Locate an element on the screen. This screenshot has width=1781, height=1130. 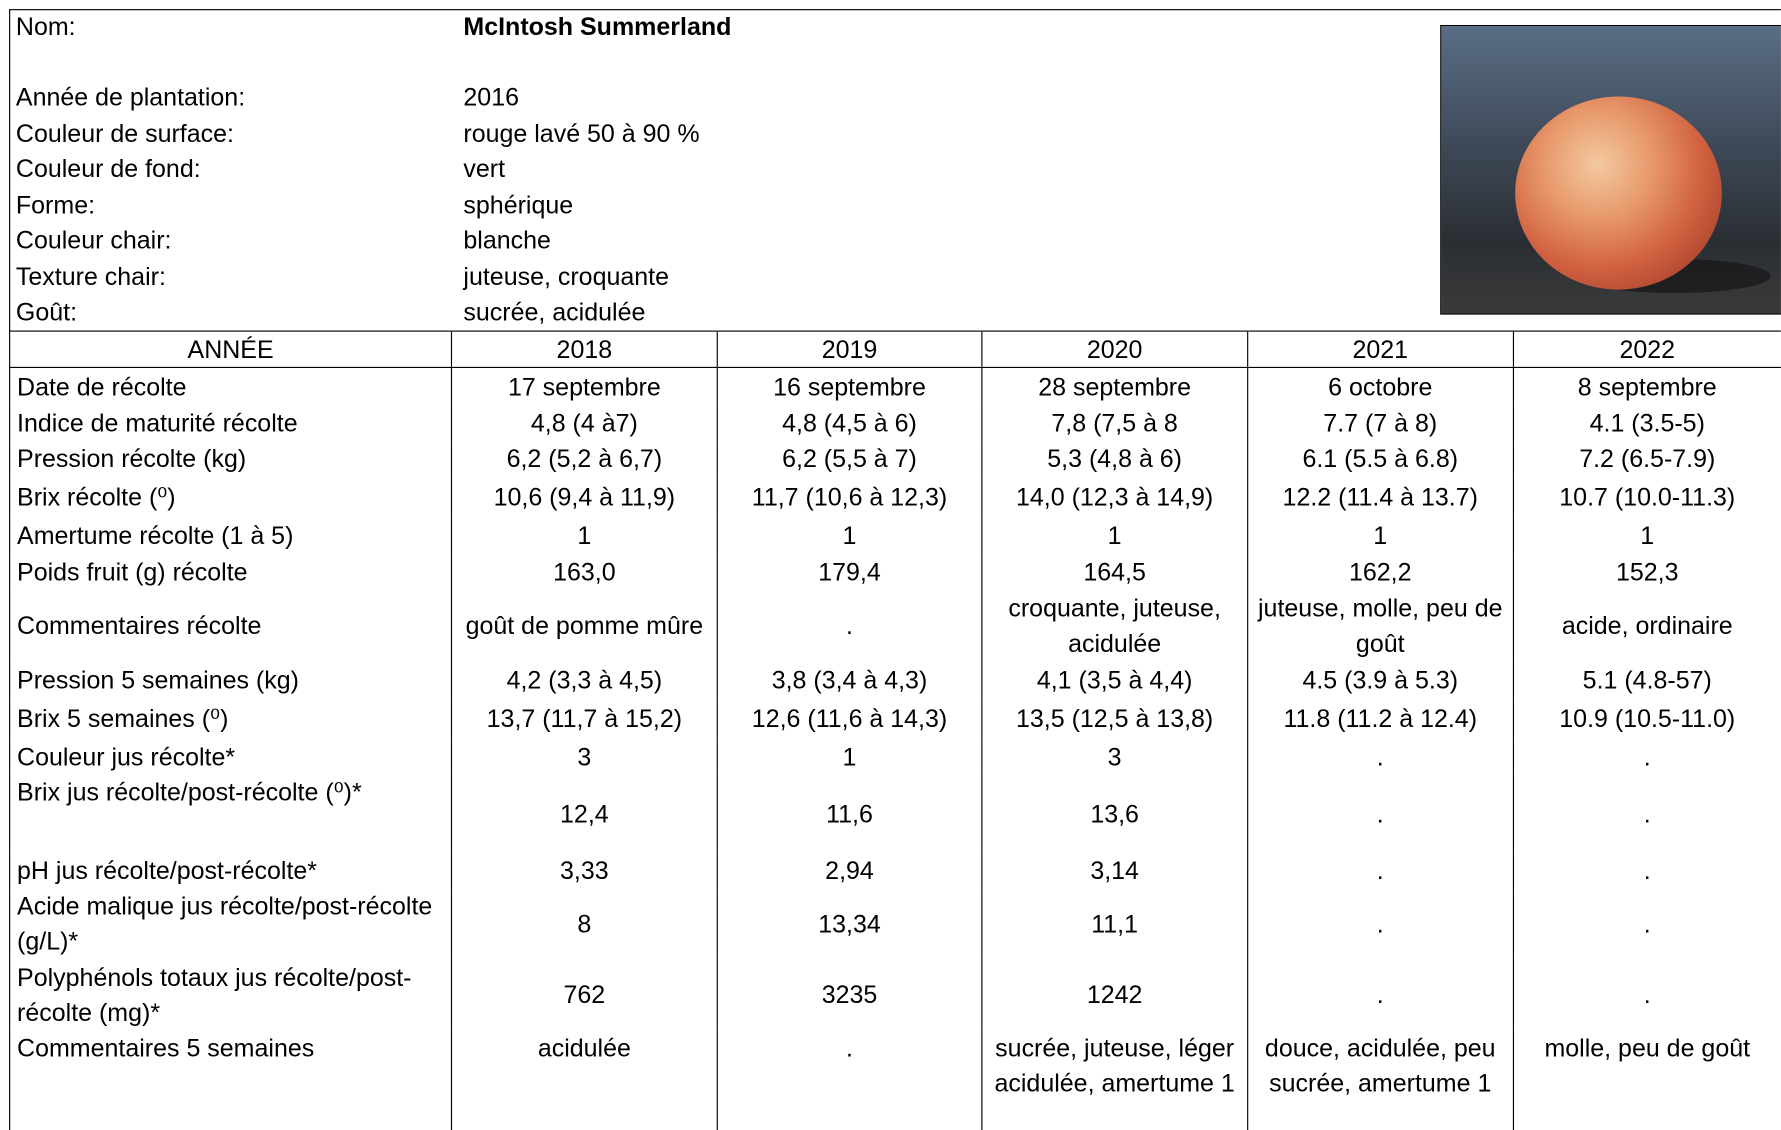
cell: molle, peu de goût is located at coordinates (1646, 1080).